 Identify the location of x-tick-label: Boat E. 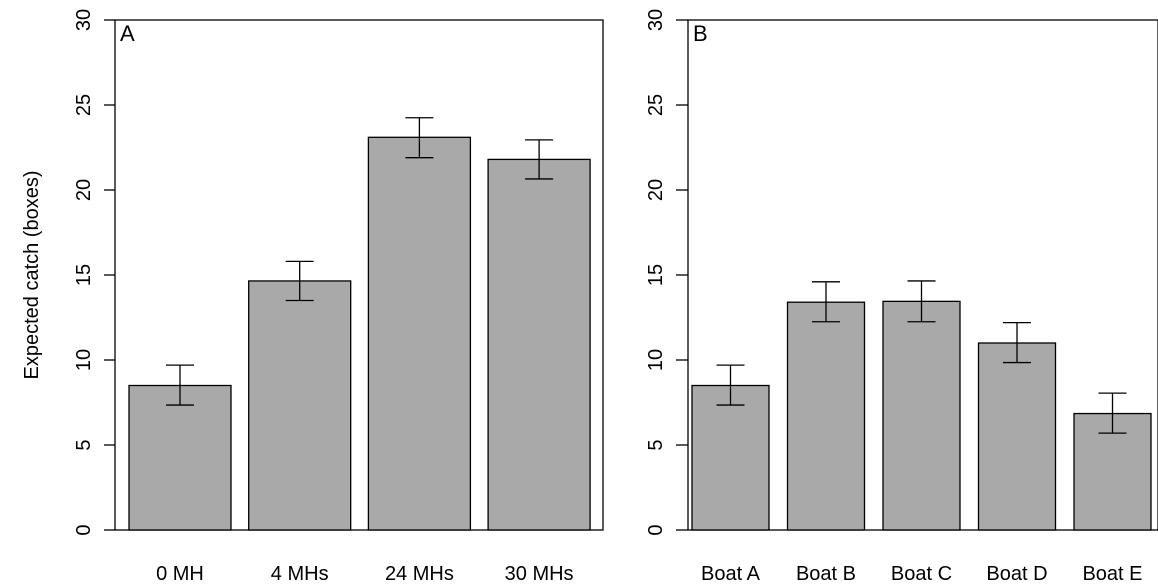
(1112, 574).